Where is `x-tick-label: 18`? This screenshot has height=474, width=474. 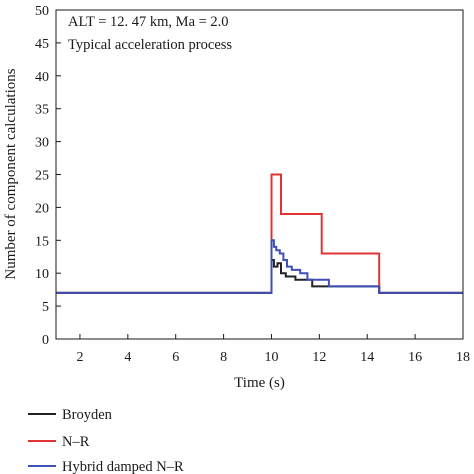
x-tick-label: 18 is located at coordinates (463, 357).